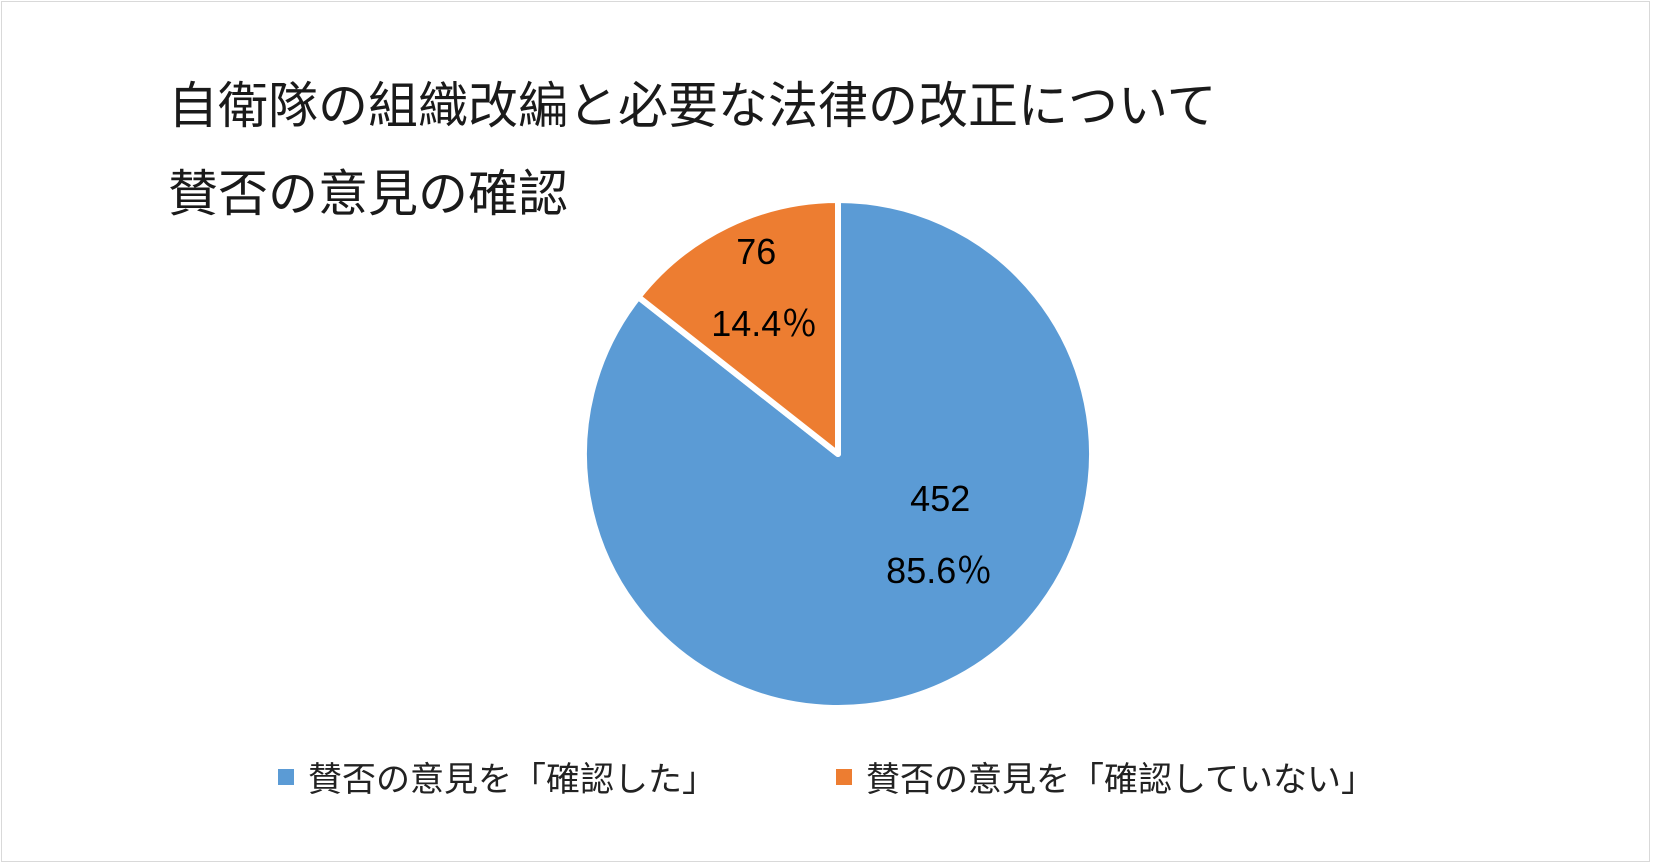 Image resolution: width=1653 pixels, height=865 pixels. I want to click on data-label-confirmed-value: 452, so click(940, 498).